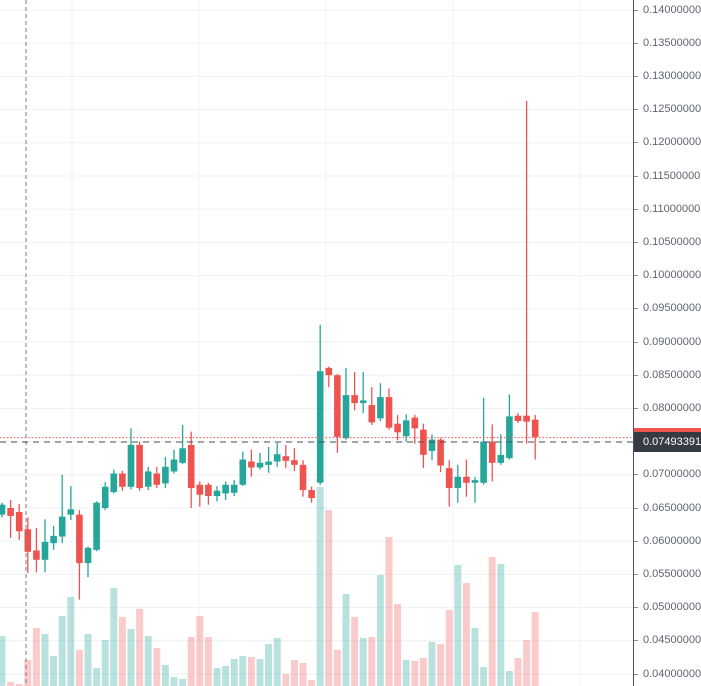 The width and height of the screenshot is (701, 686). Describe the element at coordinates (672, 341) in the screenshot. I see `axis-tick-label: 0.09000000` at that location.